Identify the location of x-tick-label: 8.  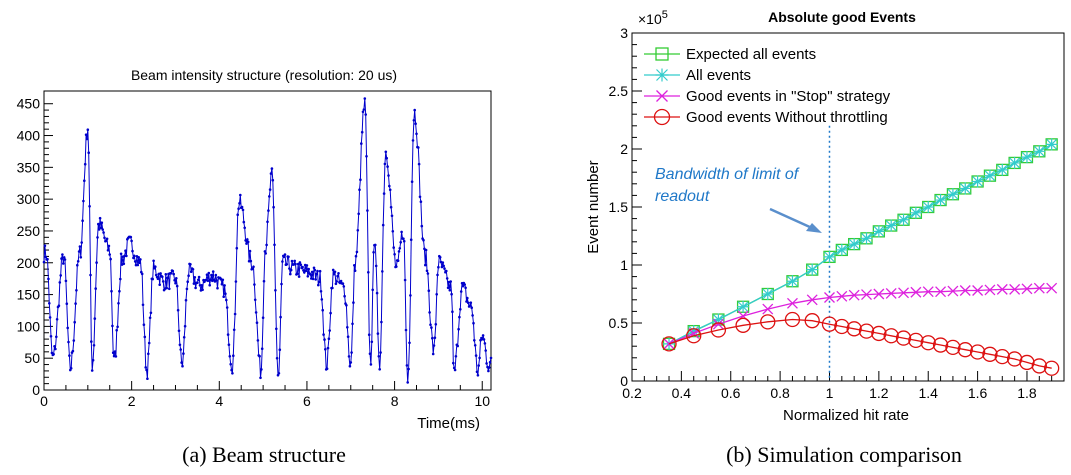
(395, 401).